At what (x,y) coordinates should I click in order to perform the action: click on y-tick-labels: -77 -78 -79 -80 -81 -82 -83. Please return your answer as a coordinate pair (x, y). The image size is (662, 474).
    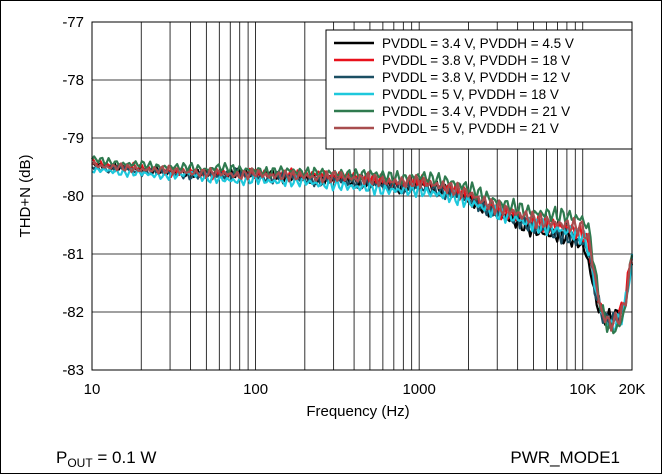
    Looking at the image, I should click on (73, 196).